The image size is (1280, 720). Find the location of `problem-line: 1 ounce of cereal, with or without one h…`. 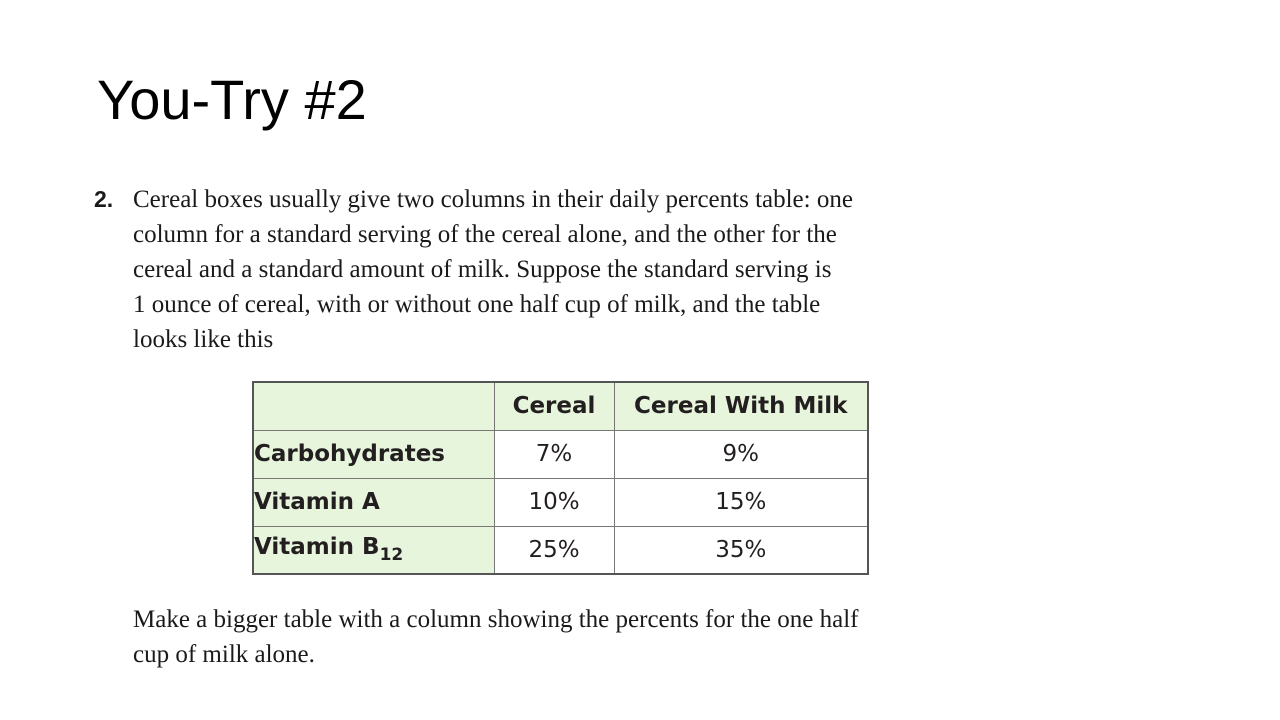

problem-line: 1 ounce of cereal, with or without one h… is located at coordinates (477, 304).